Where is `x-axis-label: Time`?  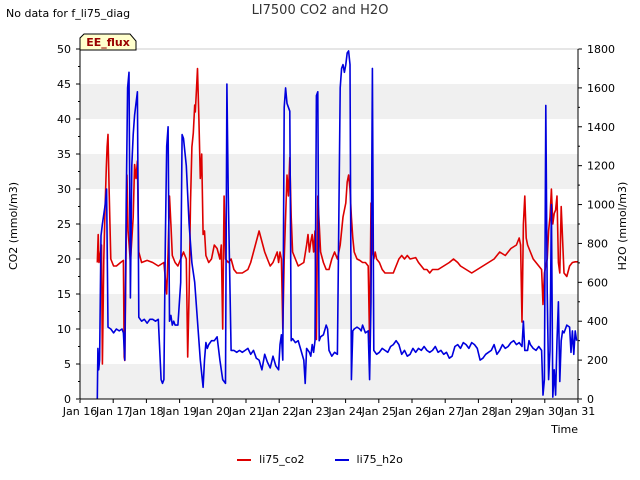 x-axis-label: Time is located at coordinates (564, 429).